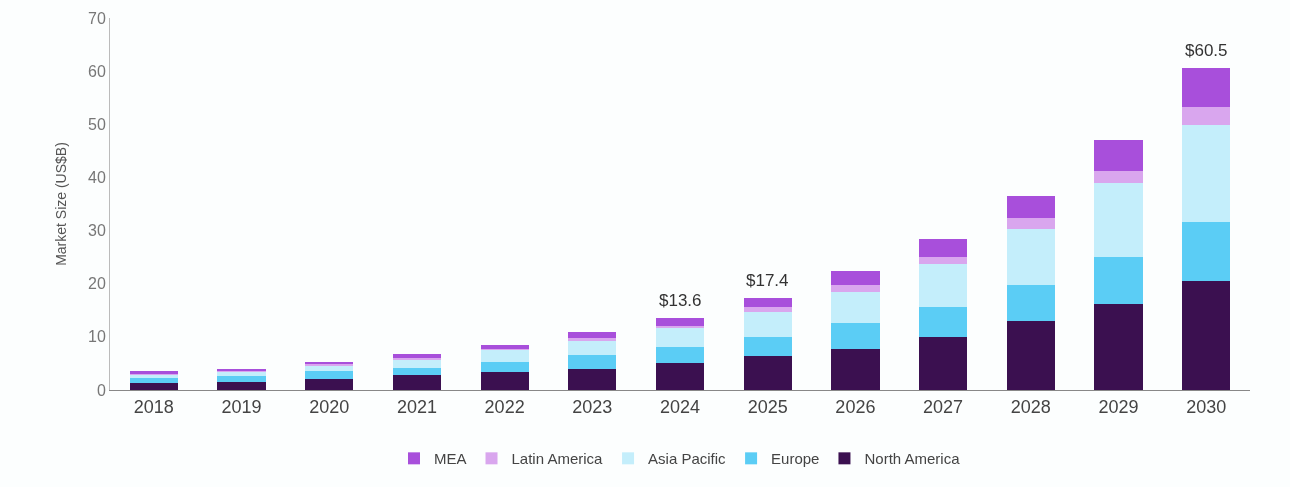 Image resolution: width=1290 pixels, height=487 pixels. I want to click on y-tick-label: 40, so click(97, 178).